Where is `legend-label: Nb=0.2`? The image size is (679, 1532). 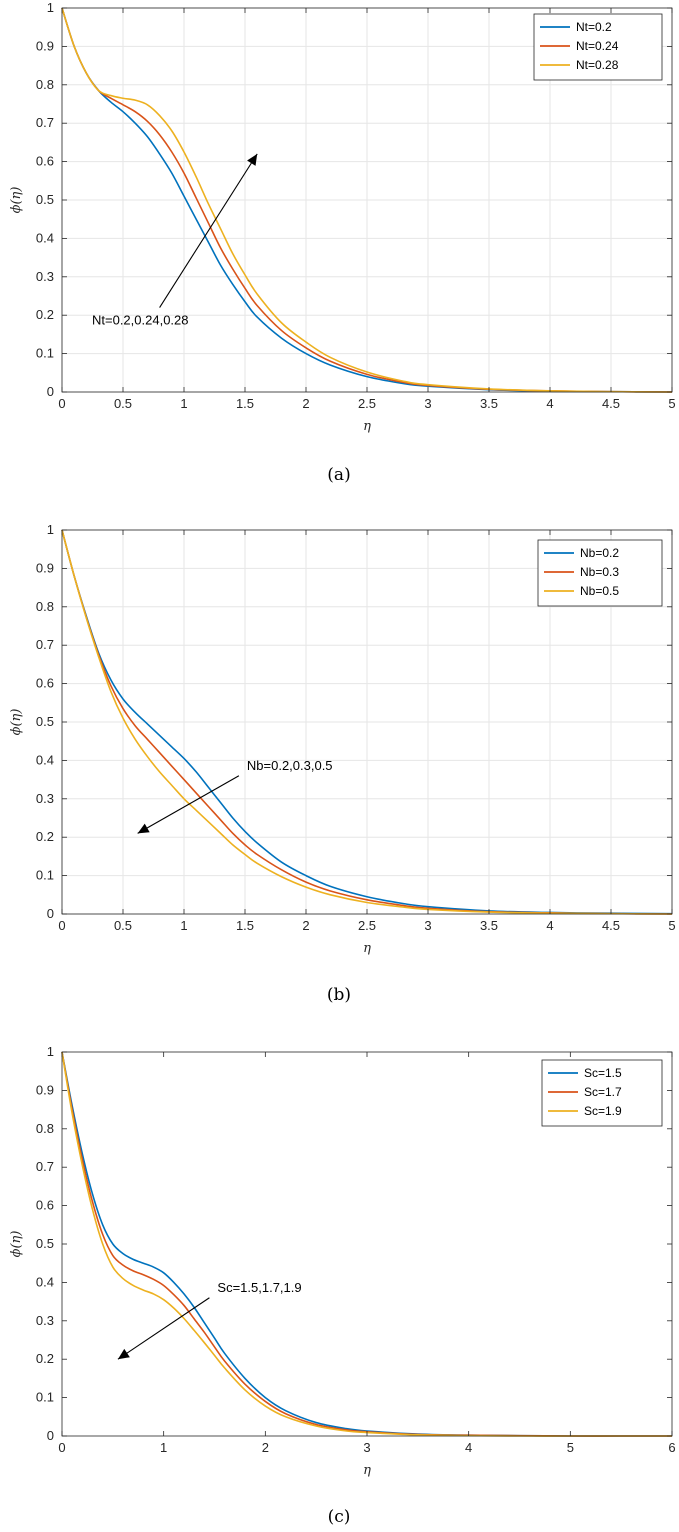
legend-label: Nb=0.2 is located at coordinates (599, 553).